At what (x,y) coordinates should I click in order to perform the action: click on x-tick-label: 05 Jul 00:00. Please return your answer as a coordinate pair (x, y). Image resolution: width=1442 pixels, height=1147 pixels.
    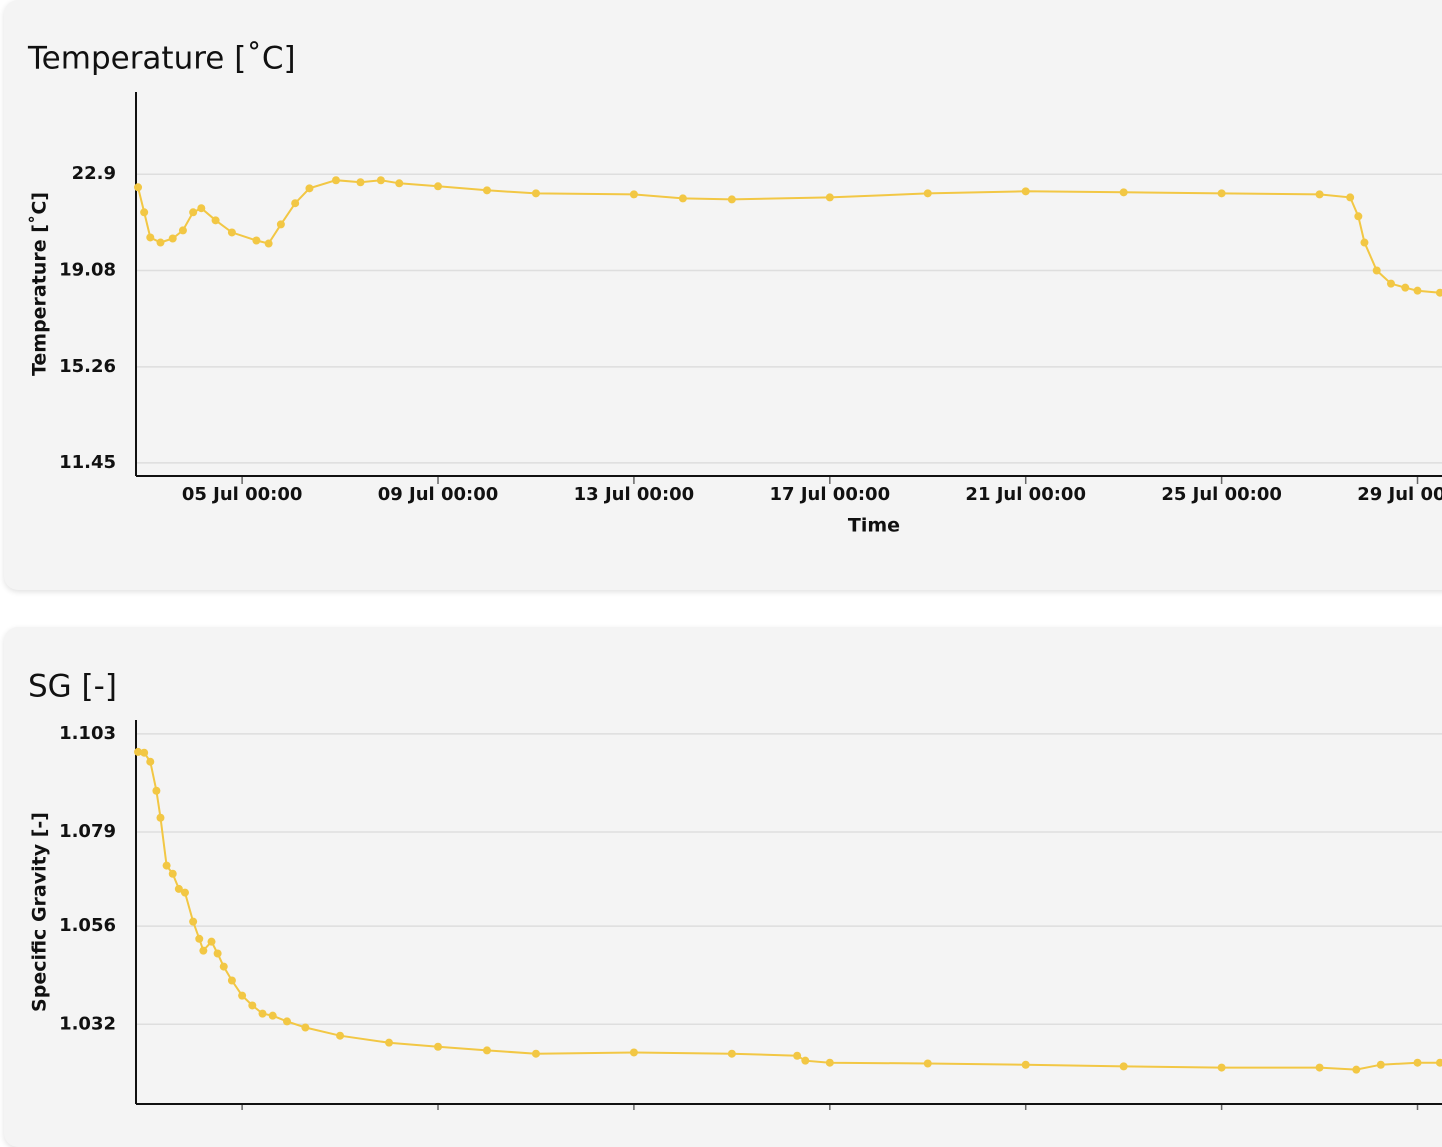
    Looking at the image, I should click on (242, 494).